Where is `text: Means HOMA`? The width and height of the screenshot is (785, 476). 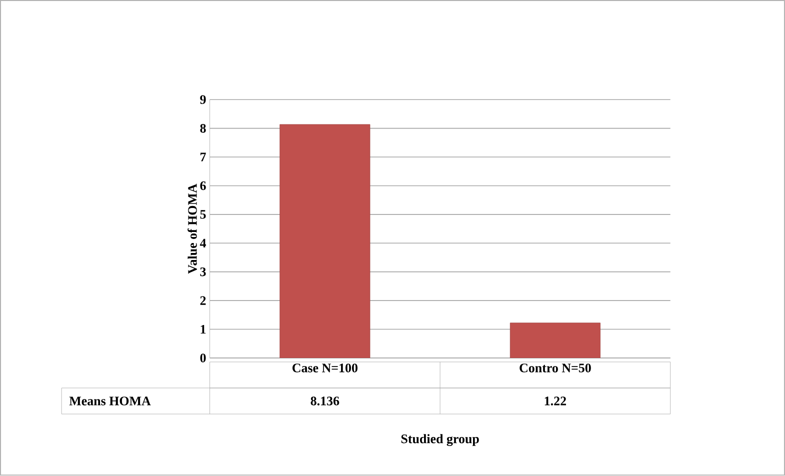 text: Means HOMA is located at coordinates (110, 401).